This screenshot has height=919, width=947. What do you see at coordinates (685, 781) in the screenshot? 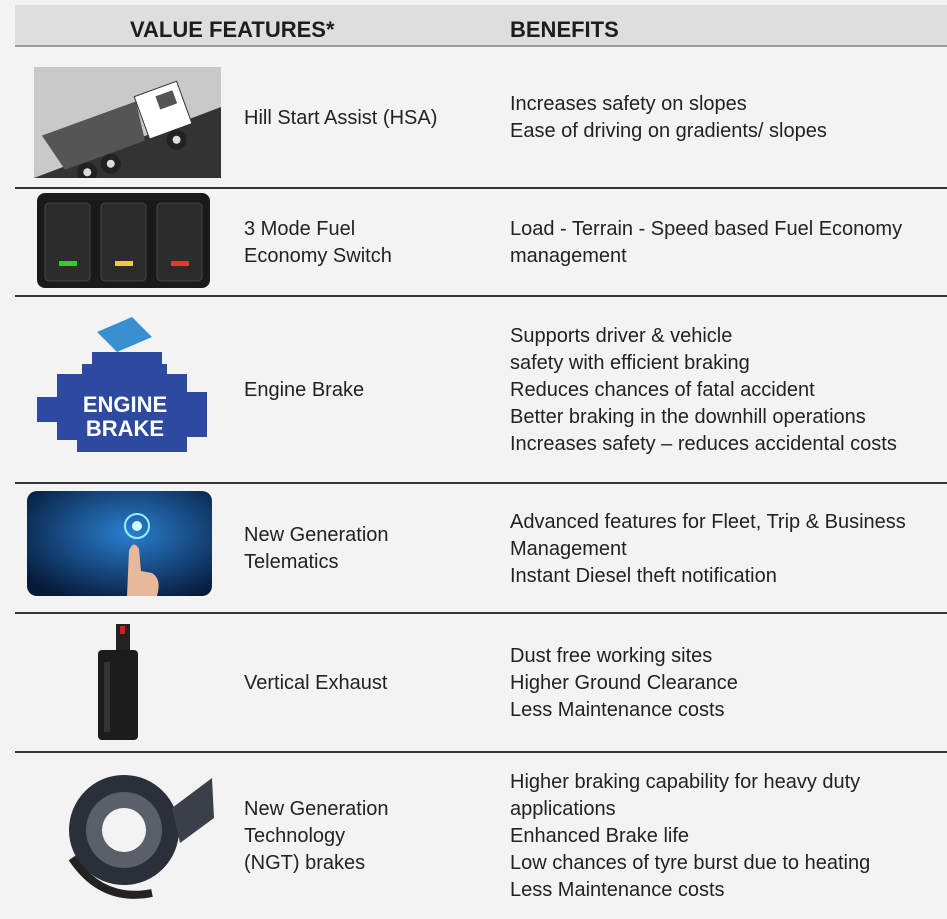
I see `benefit-line: Higher braking capability for heavy duty` at bounding box center [685, 781].